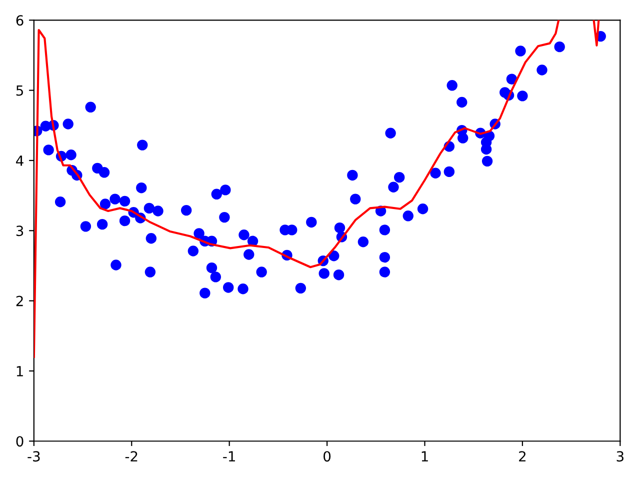 This screenshot has width=640, height=480. Describe the element at coordinates (20, 231) in the screenshot. I see `y-tick-label: 3` at that location.